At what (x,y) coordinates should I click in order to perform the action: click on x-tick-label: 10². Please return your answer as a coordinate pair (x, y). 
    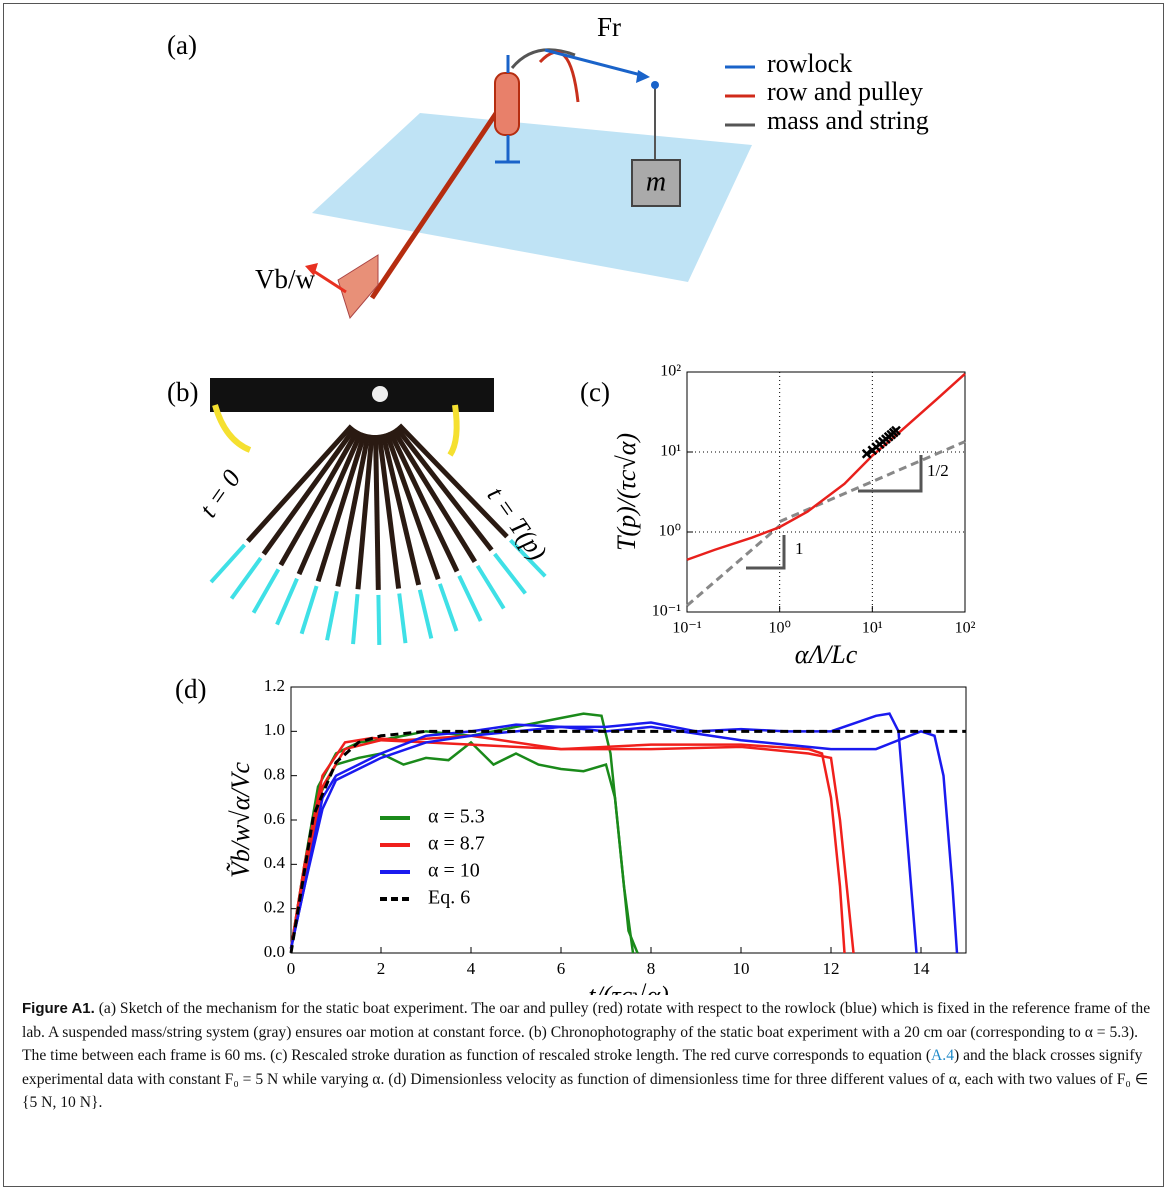
    Looking at the image, I should click on (965, 628).